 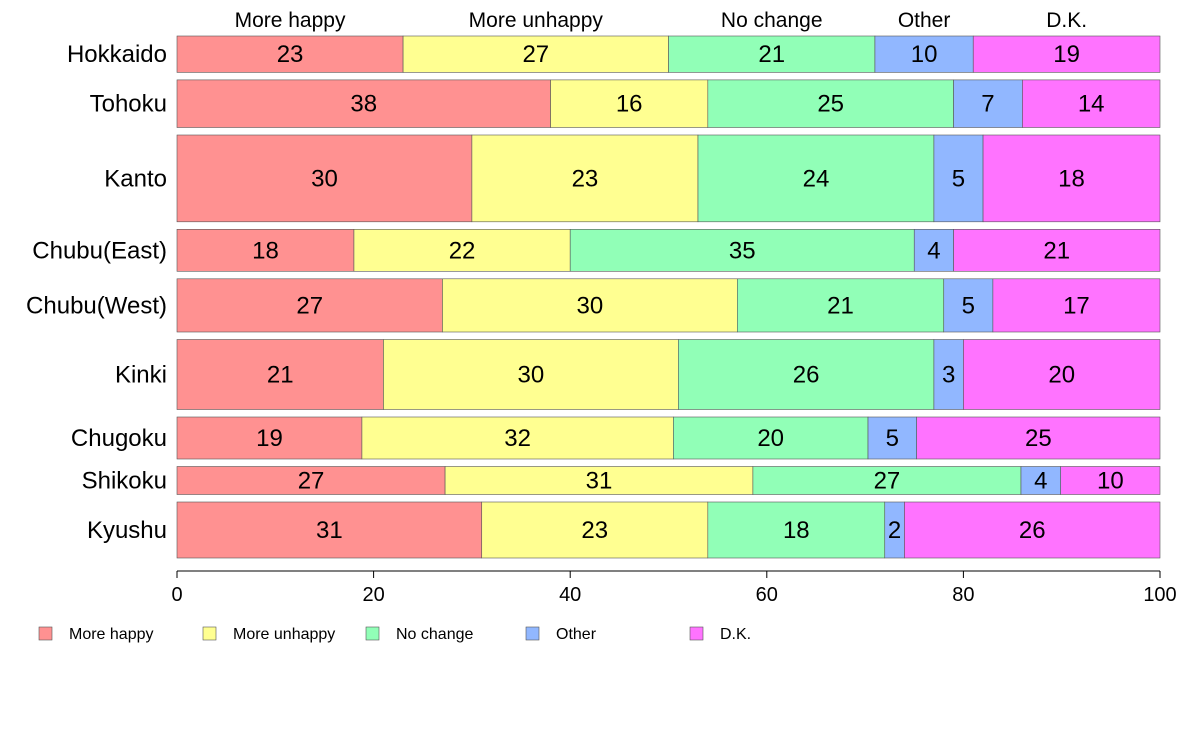 I want to click on y-axis-label-chubu-east: Chubu(East), so click(x=99, y=250).